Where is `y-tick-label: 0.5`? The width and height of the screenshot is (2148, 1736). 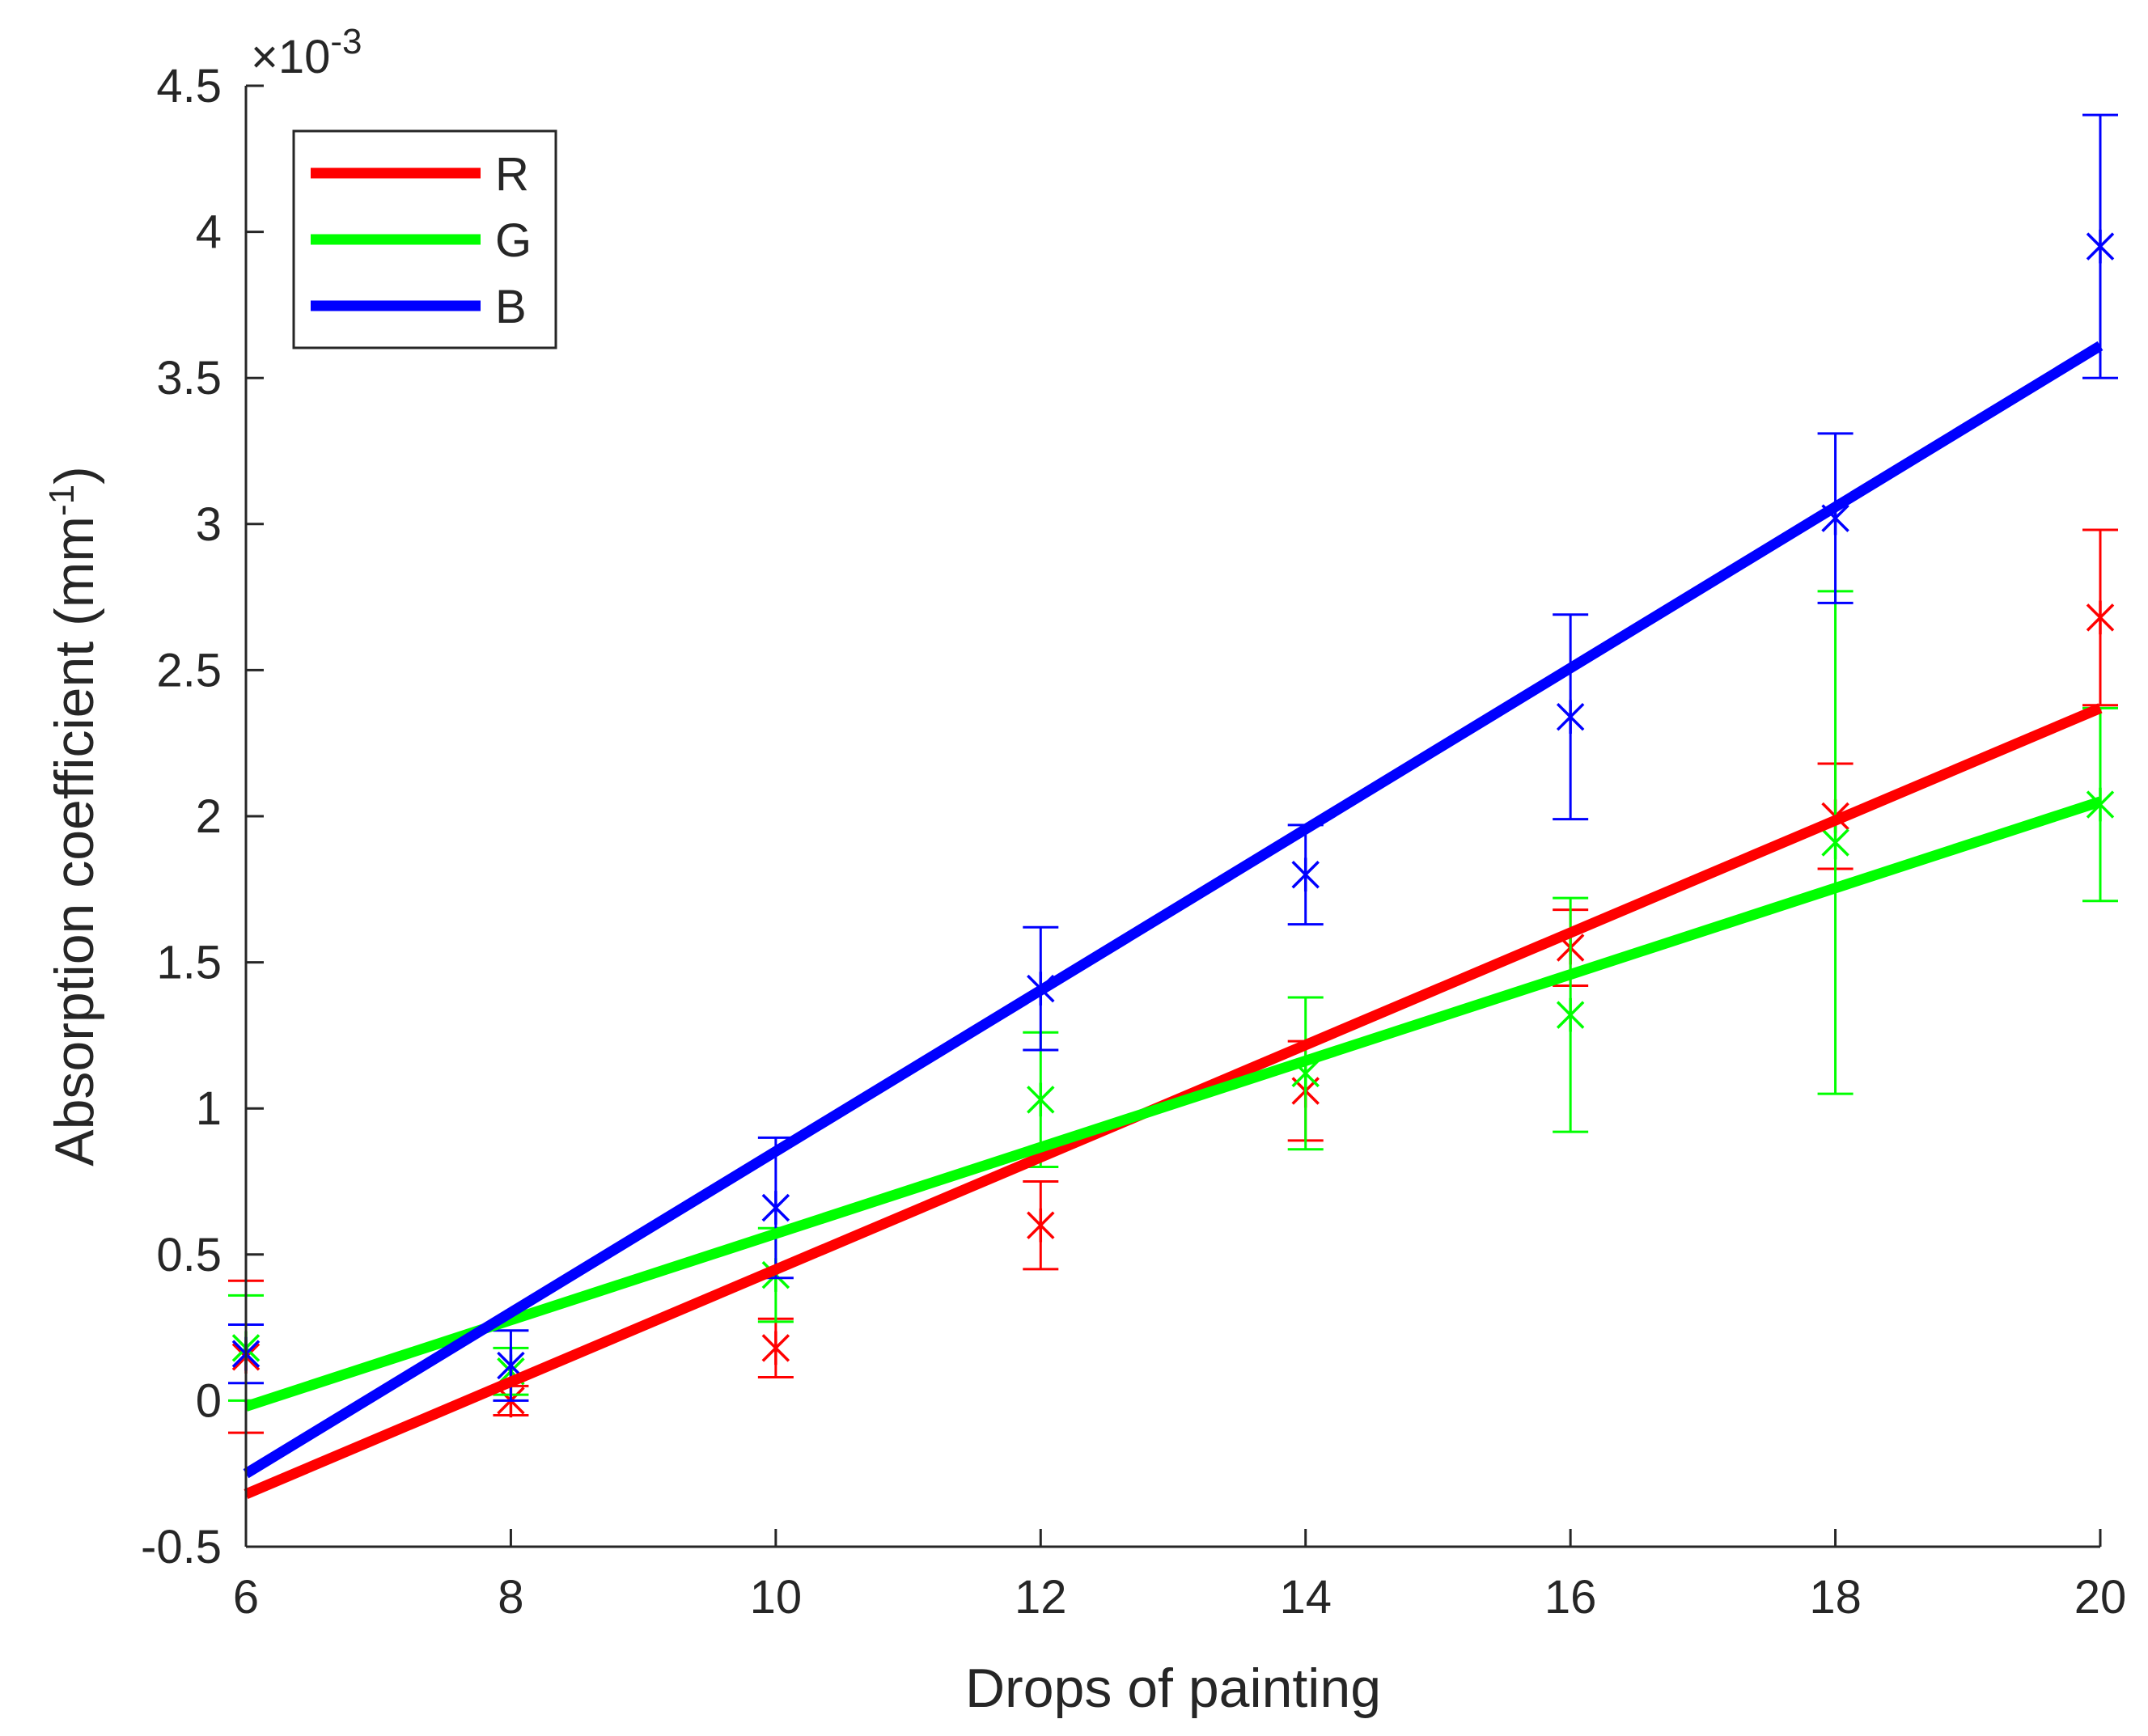 y-tick-label: 0.5 is located at coordinates (189, 1255).